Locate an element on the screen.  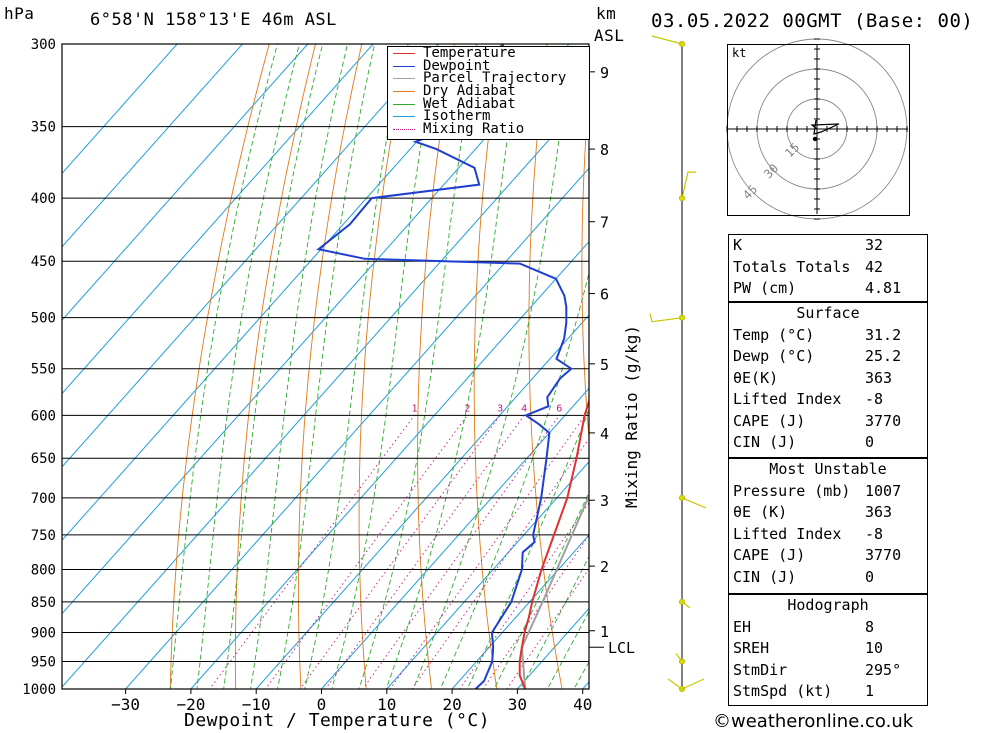
indices-box: K 32 Totals Totals 42 PW (cm) 4.81 is located at coordinates (828, 268).